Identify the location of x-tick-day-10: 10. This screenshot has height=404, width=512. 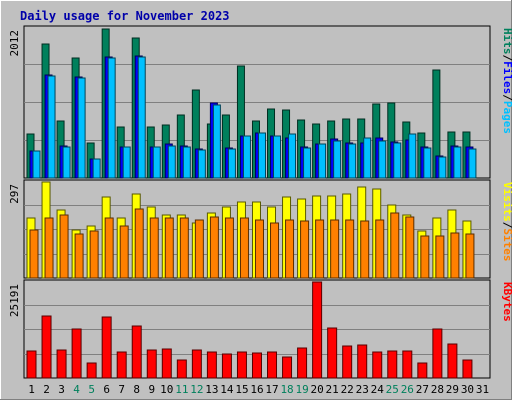
(166, 389).